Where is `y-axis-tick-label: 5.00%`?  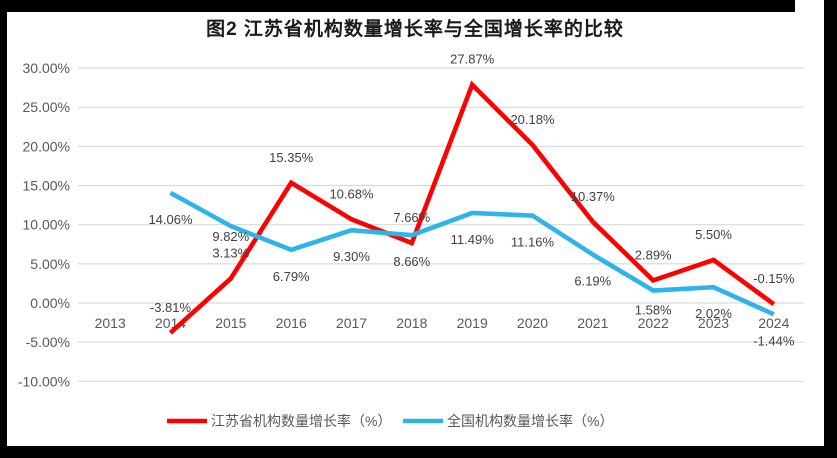 y-axis-tick-label: 5.00% is located at coordinates (50, 264).